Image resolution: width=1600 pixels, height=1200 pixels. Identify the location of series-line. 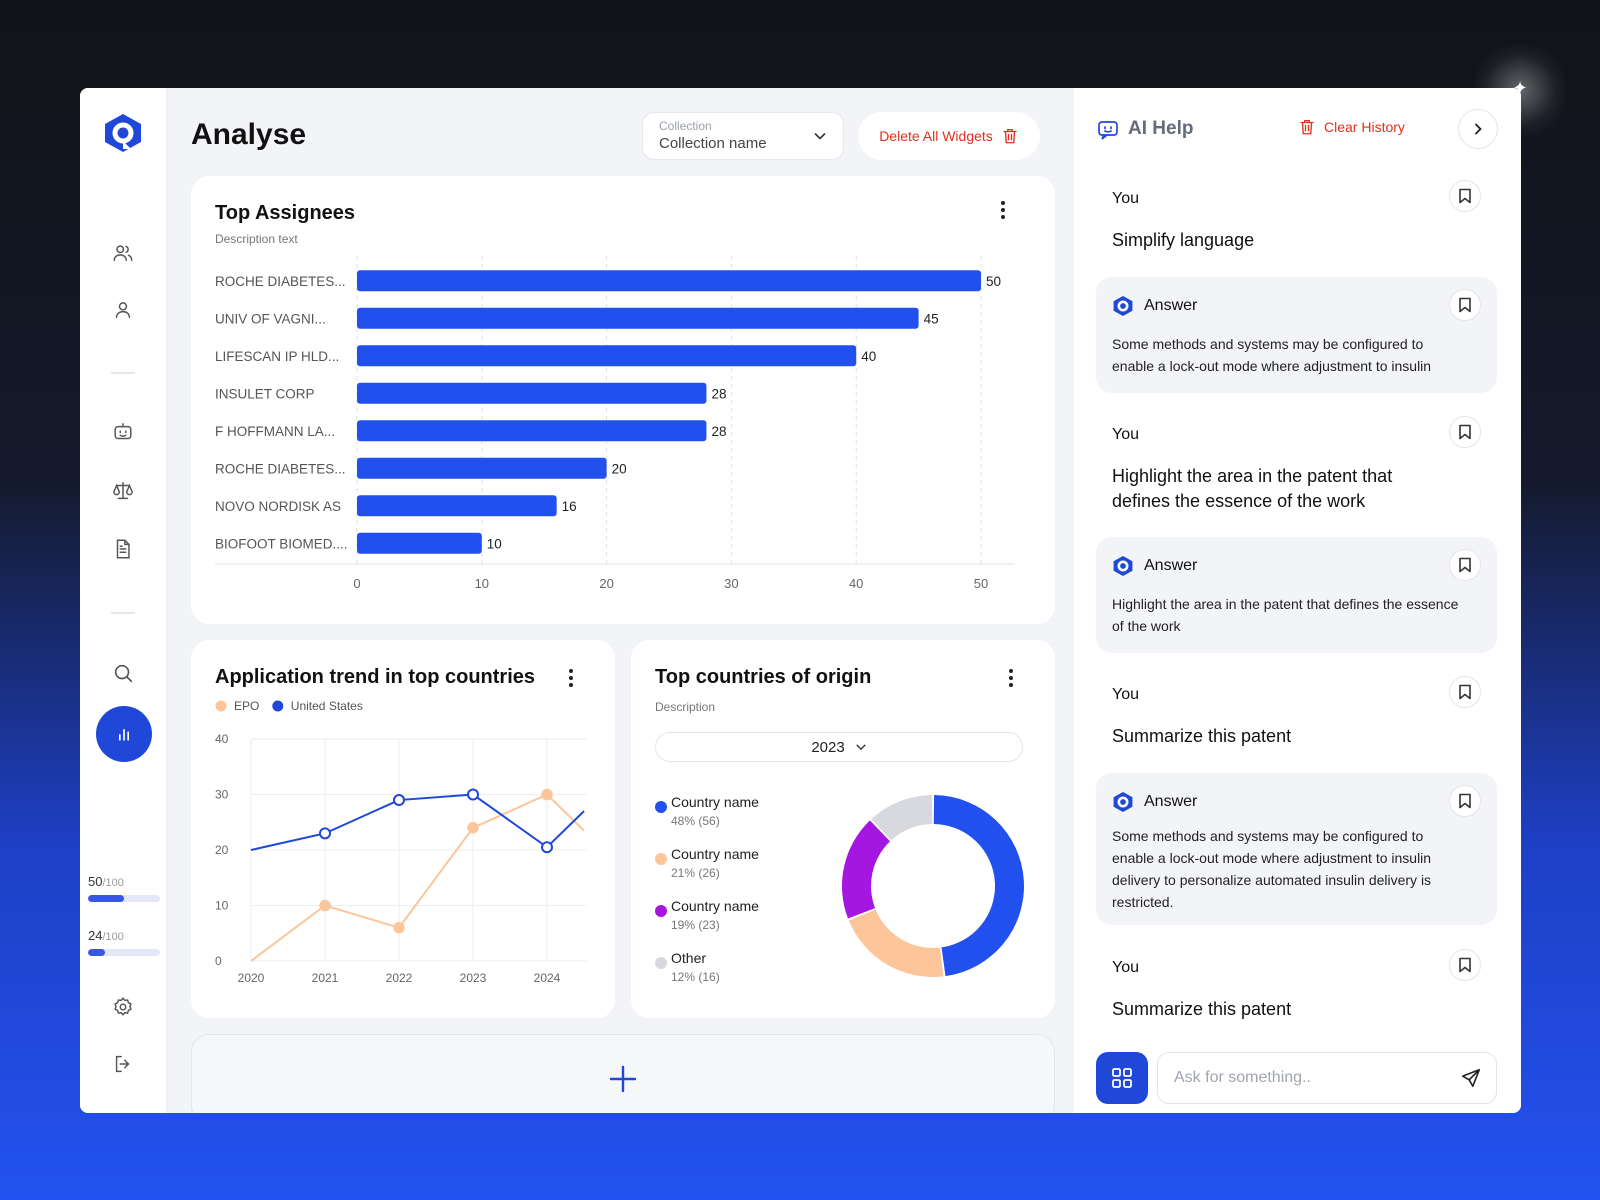
(417, 877).